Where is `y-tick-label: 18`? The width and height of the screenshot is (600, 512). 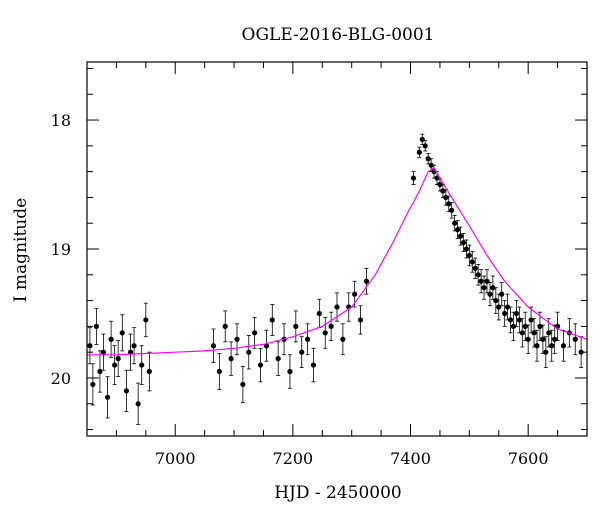 y-tick-label: 18 is located at coordinates (61, 120).